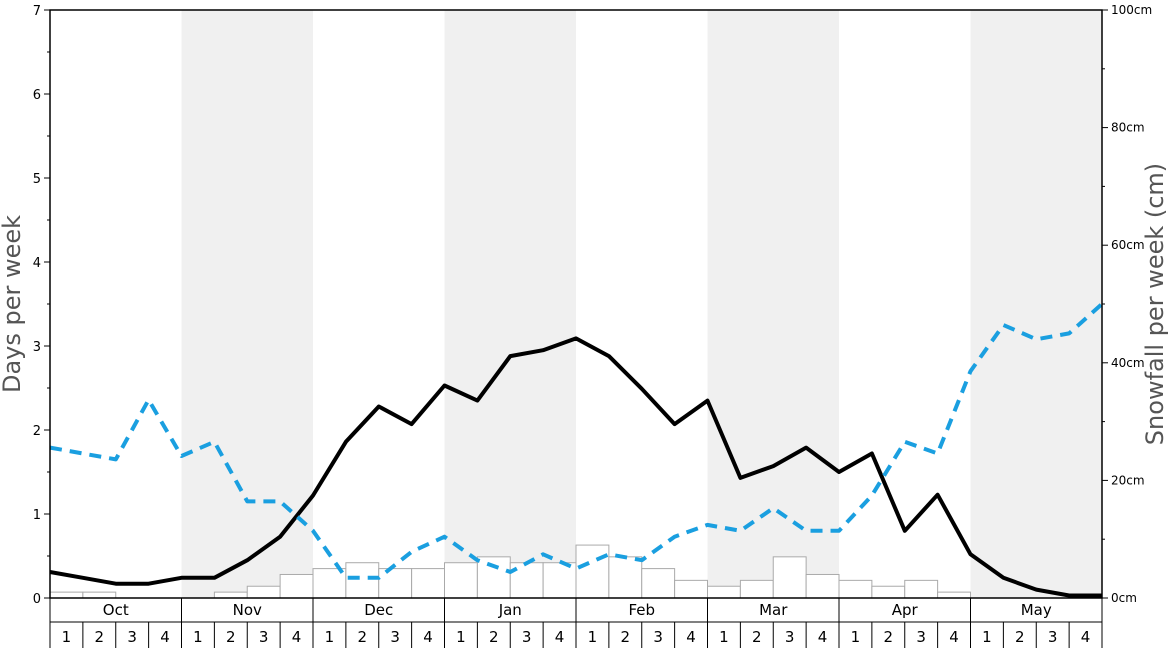 Image resolution: width=1168 pixels, height=648 pixels. Describe the element at coordinates (773, 304) in the screenshot. I see `shade-mar` at that location.